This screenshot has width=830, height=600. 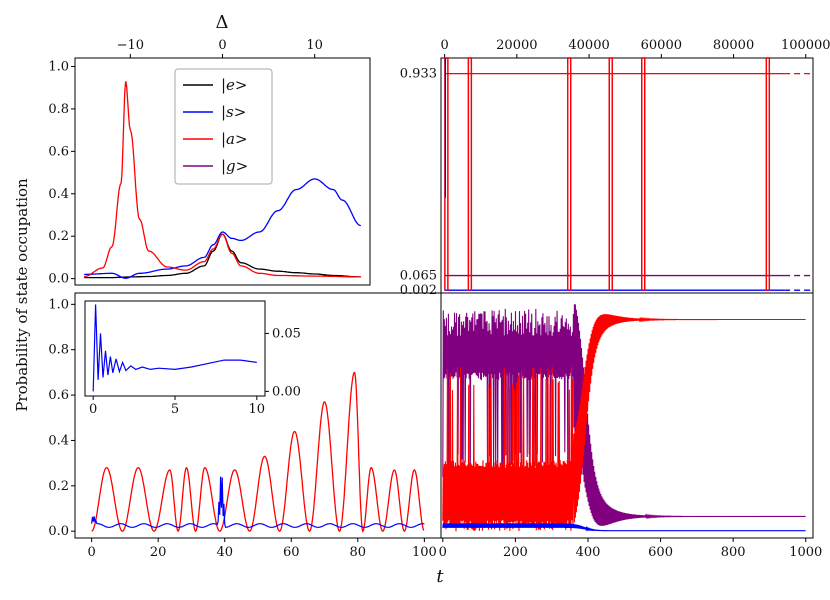 I want to click on bottom-left-xtick-label: 100, so click(x=424, y=552).